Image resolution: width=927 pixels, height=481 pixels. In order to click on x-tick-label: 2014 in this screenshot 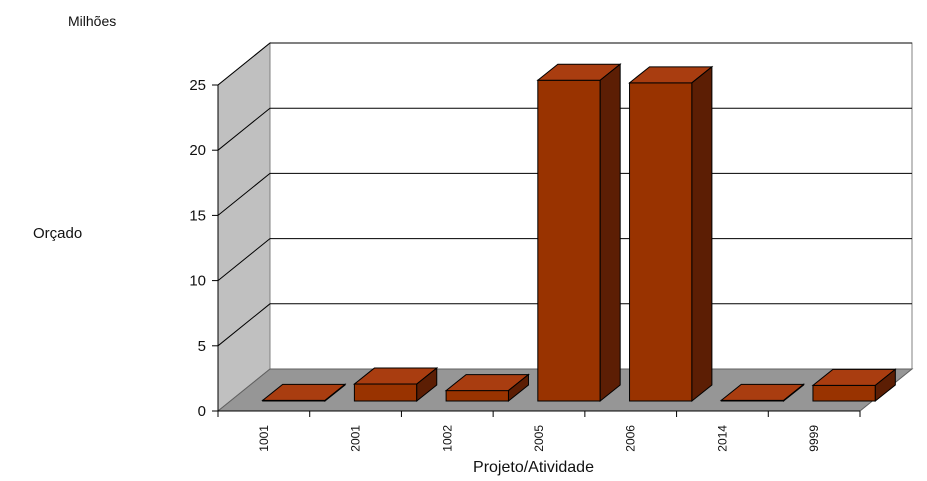, I will do `click(722, 438)`.